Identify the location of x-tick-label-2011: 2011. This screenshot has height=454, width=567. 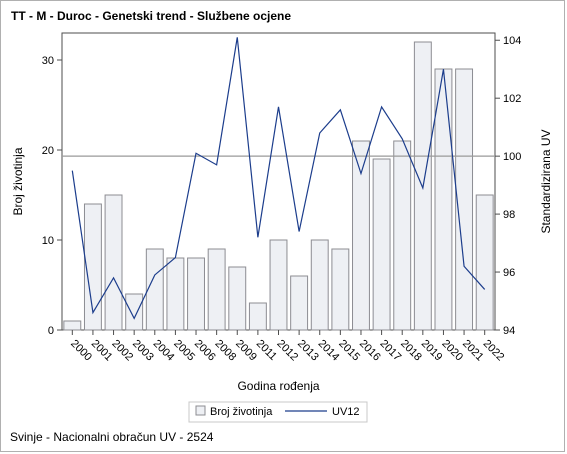
(266, 350).